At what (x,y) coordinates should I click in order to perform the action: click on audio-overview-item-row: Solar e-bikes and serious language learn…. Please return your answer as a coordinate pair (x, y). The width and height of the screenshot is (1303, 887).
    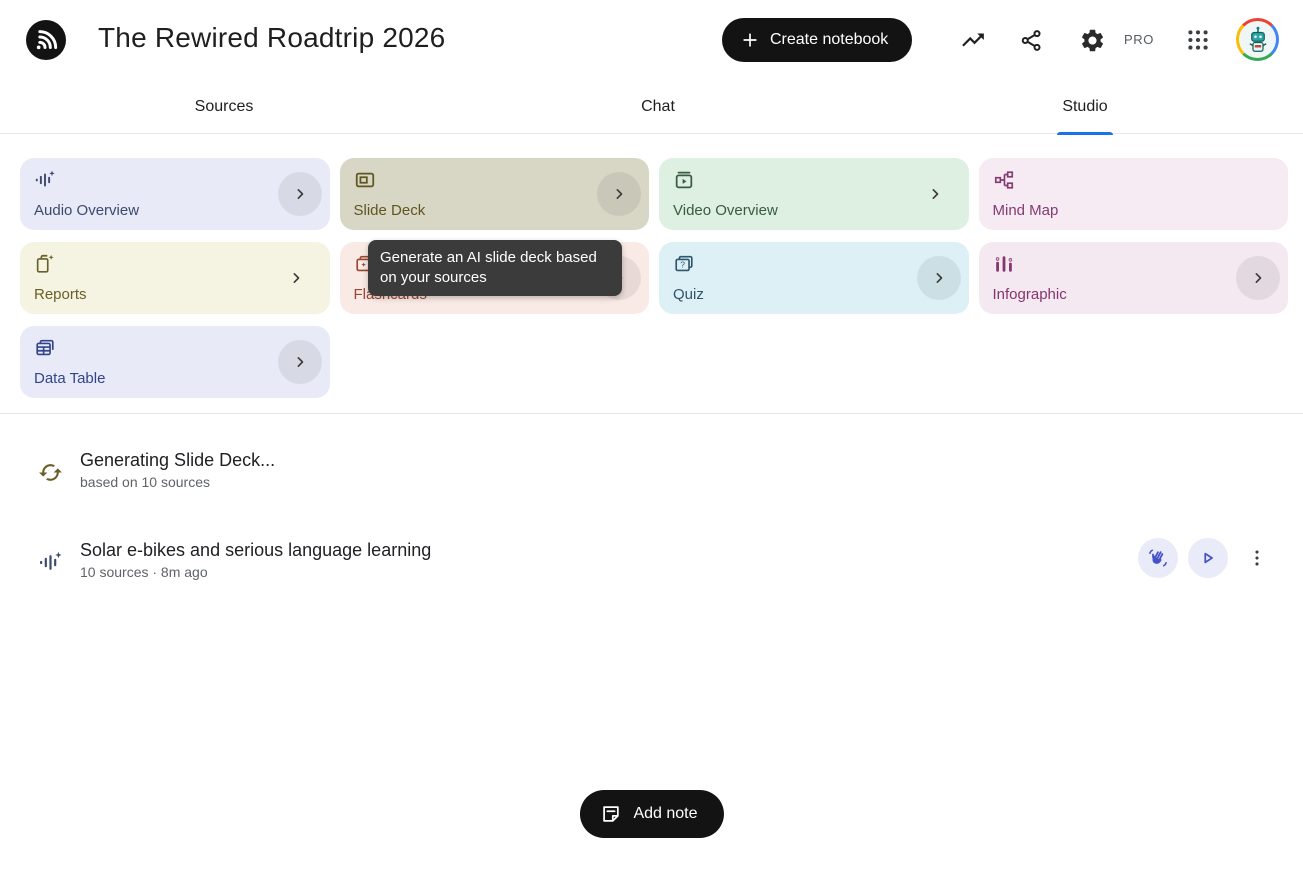
    Looking at the image, I should click on (651, 562).